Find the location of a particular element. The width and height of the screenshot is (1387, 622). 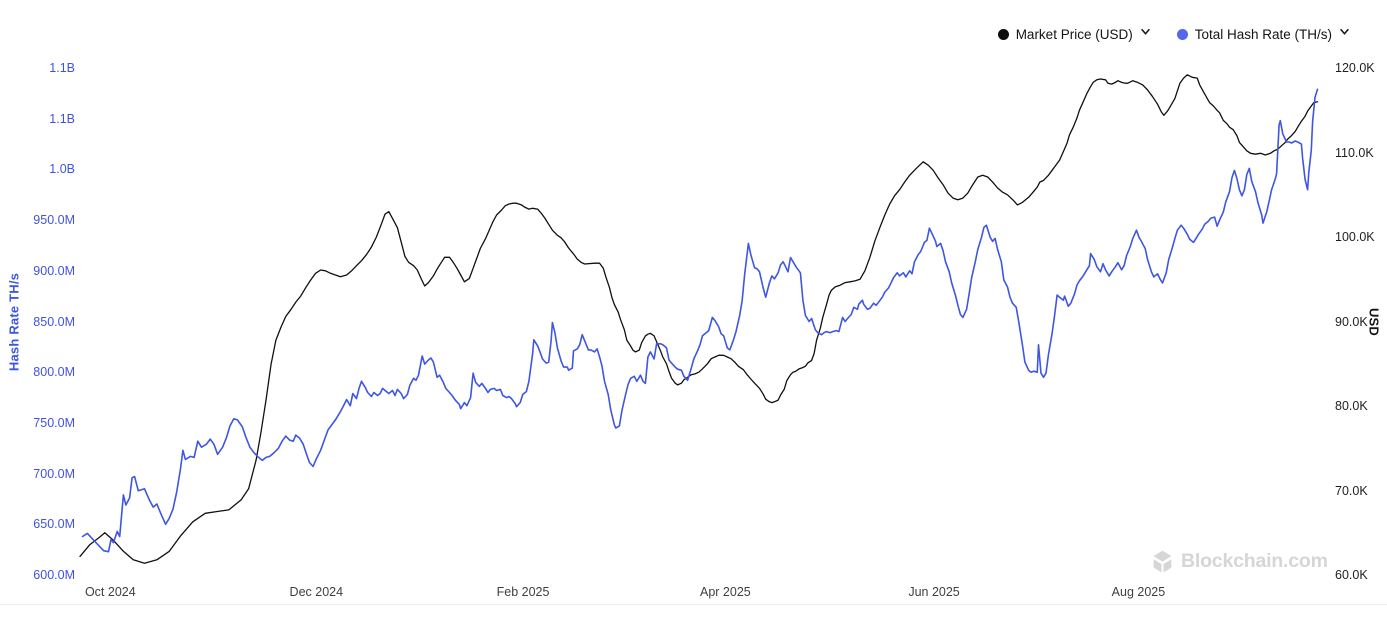

left-axis-tick-label: 800.0M is located at coordinates (54, 372).